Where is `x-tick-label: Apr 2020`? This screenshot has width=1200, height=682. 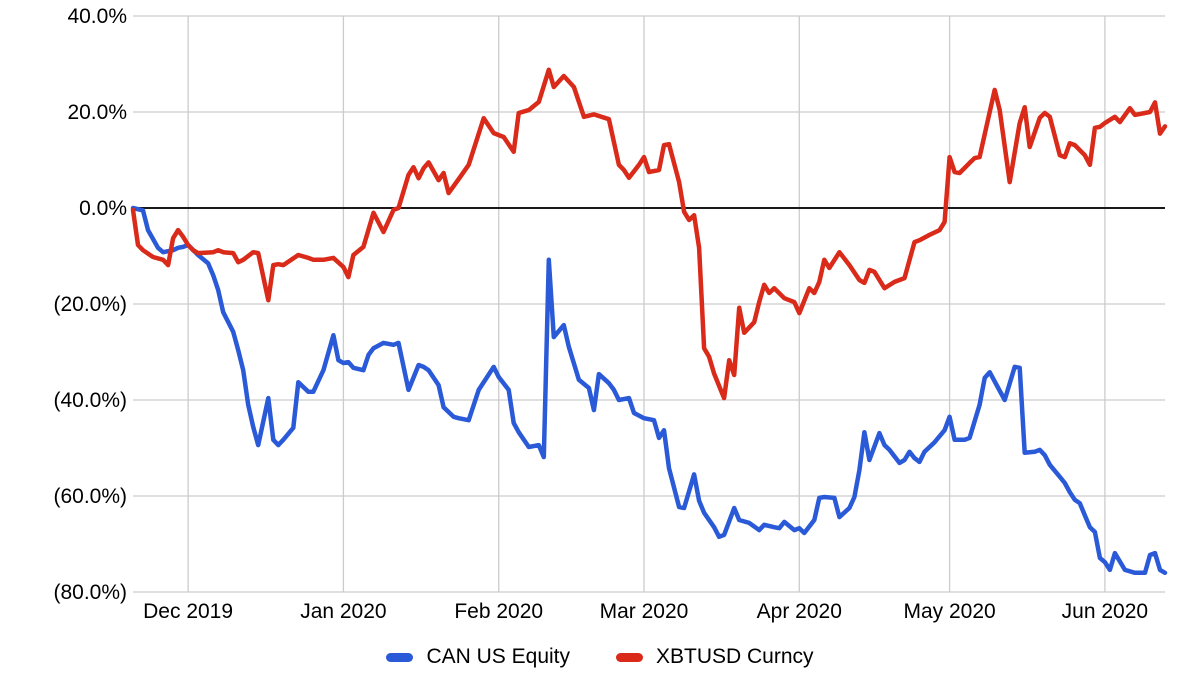
x-tick-label: Apr 2020 is located at coordinates (799, 611).